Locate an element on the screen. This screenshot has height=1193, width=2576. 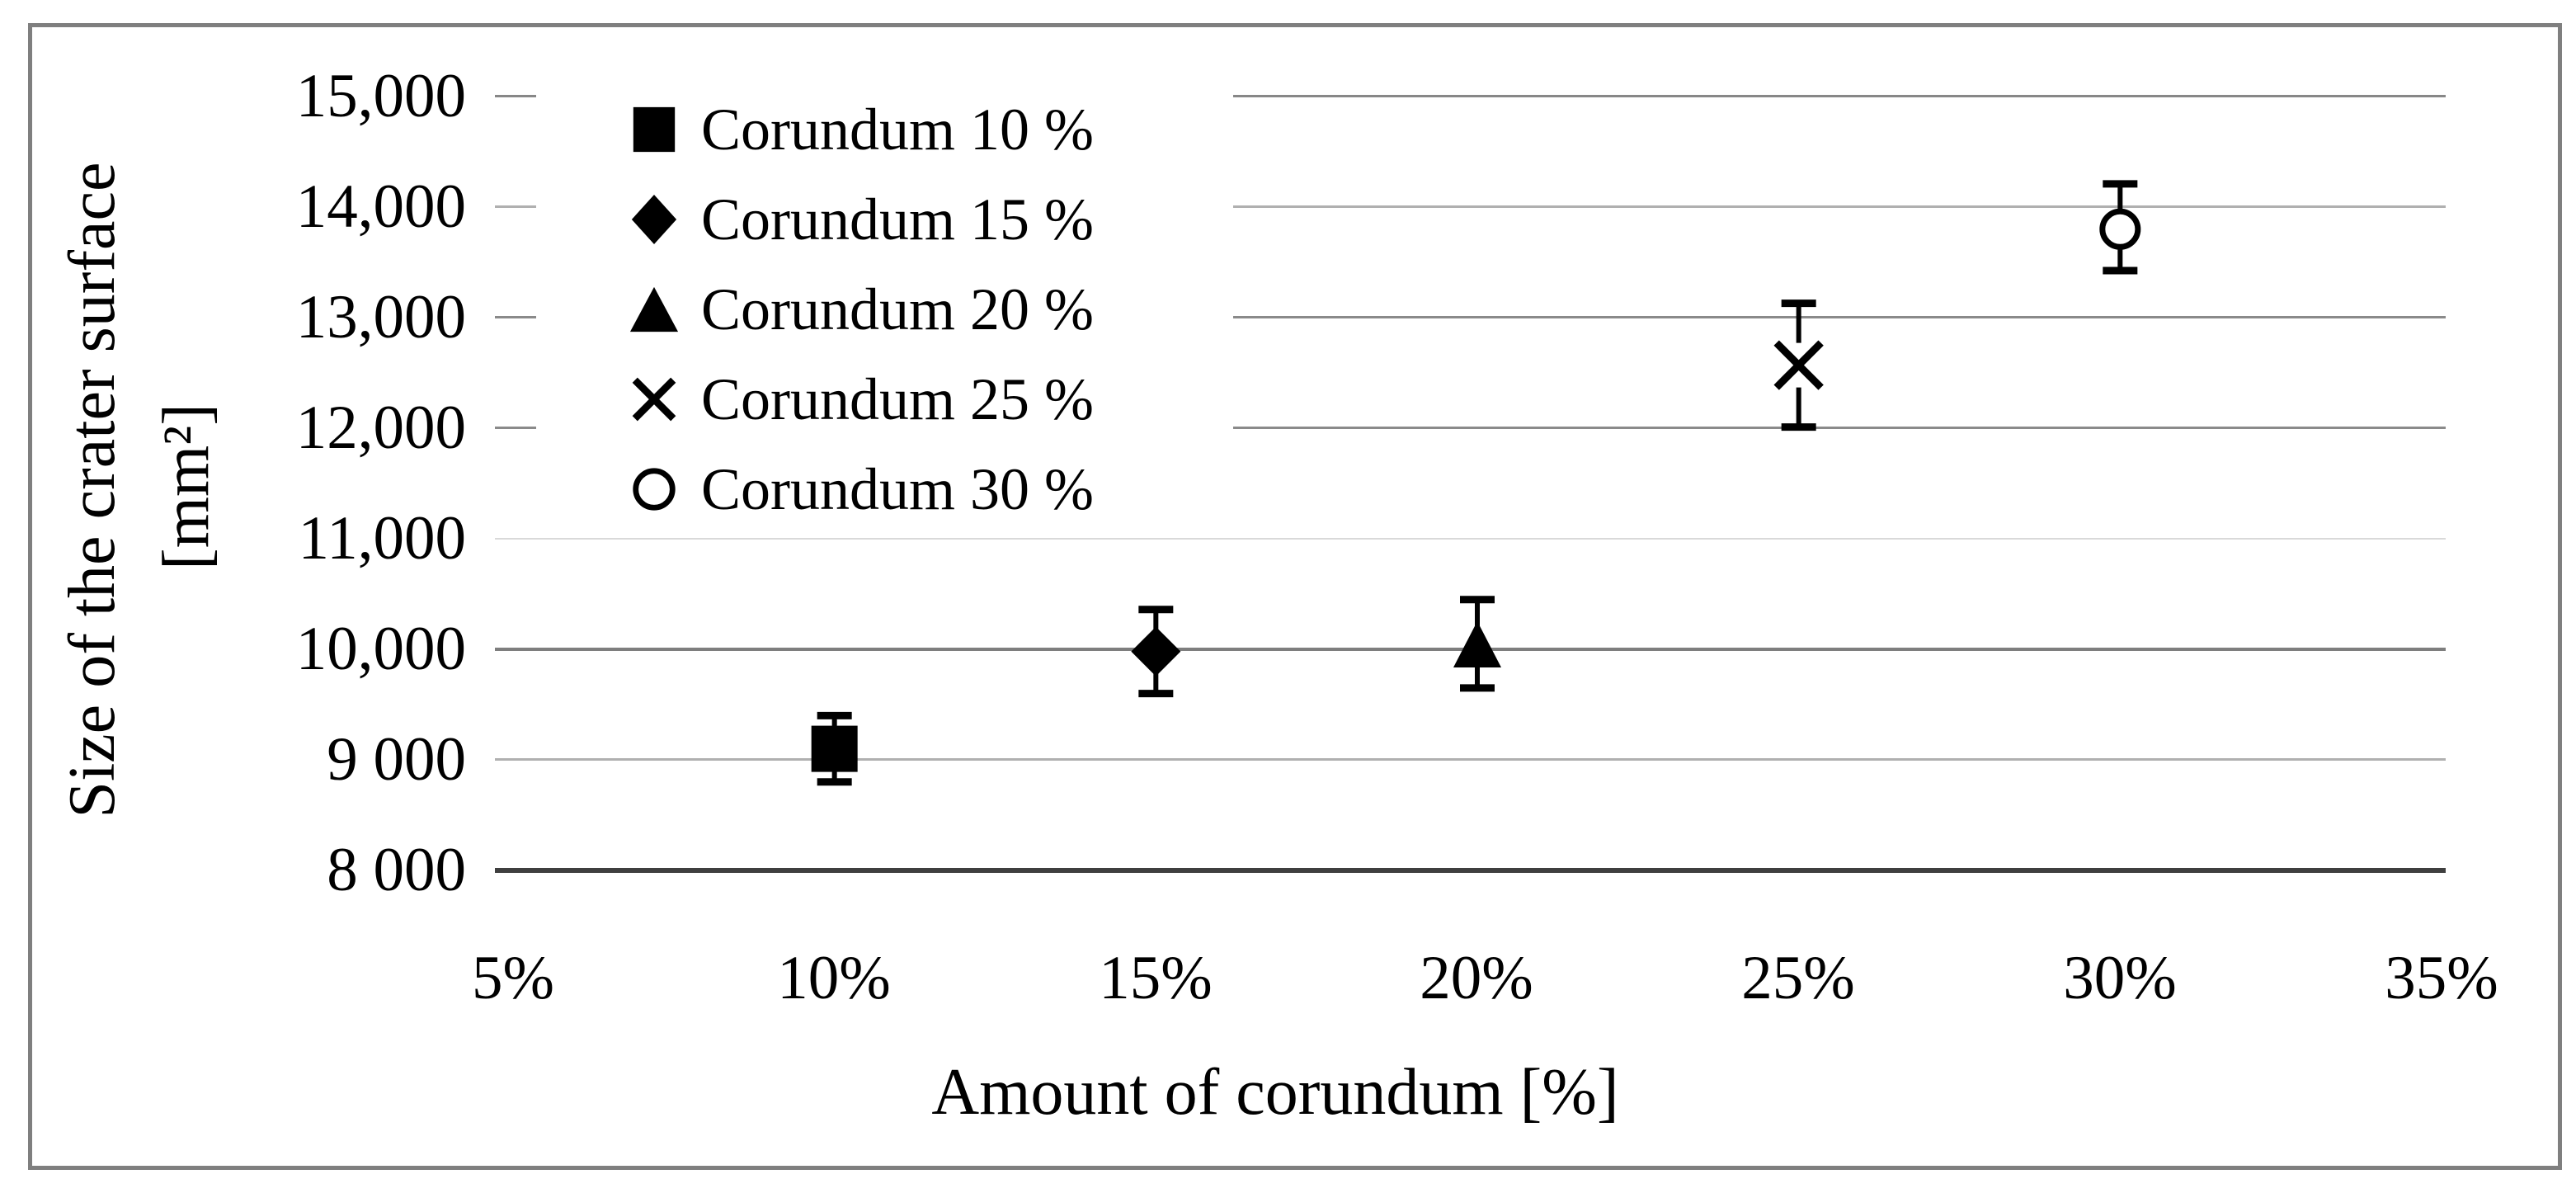
y-tick-label: 13,000 is located at coordinates (380, 317).